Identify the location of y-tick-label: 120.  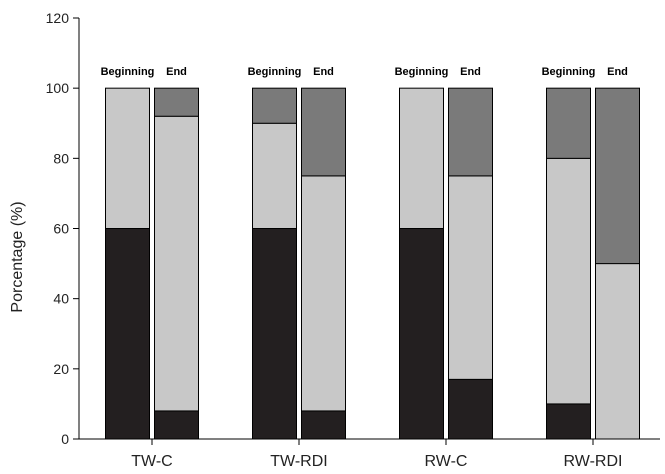
(58, 18).